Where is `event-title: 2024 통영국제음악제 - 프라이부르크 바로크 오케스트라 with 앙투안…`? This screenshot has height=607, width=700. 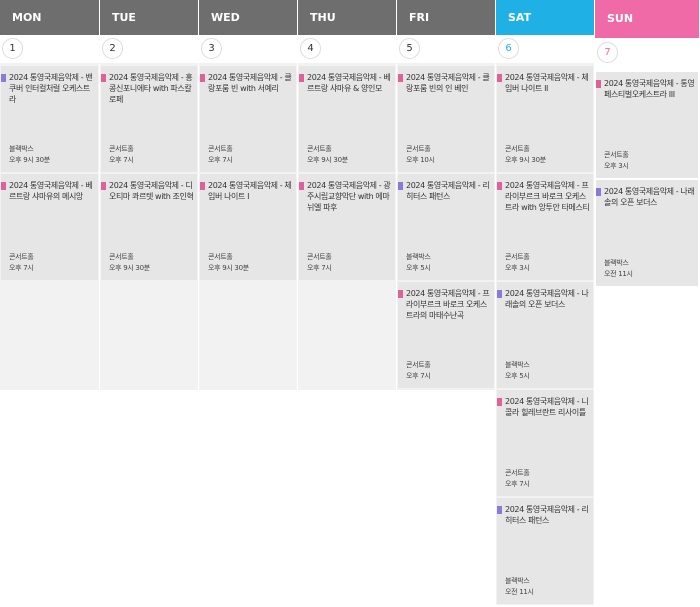
event-title: 2024 통영국제음악제 - 프라이부르크 바로크 오케스트라 with 앙투안… is located at coordinates (547, 196).